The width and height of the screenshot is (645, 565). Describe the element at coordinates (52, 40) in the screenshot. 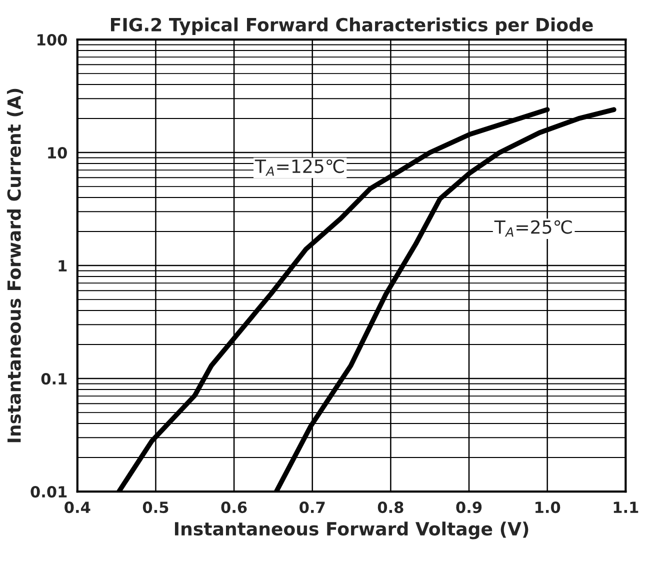

I see `y-tick-label: 100` at that location.